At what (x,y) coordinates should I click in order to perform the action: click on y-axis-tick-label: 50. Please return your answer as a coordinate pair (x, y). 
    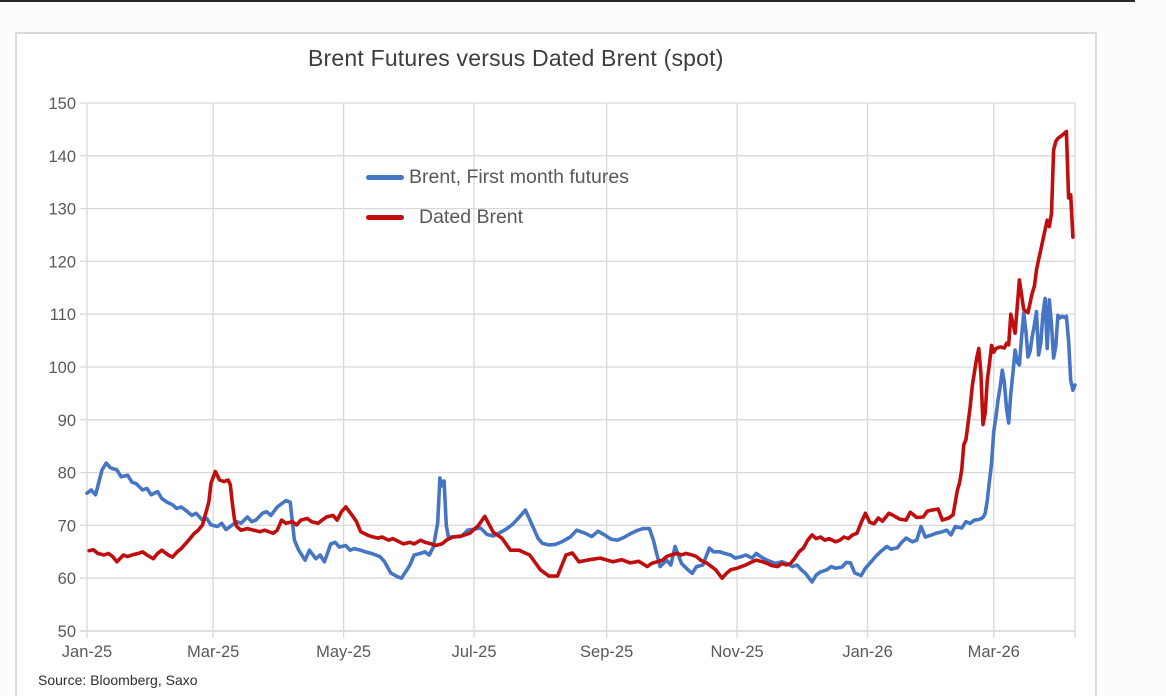
    Looking at the image, I should click on (67, 632).